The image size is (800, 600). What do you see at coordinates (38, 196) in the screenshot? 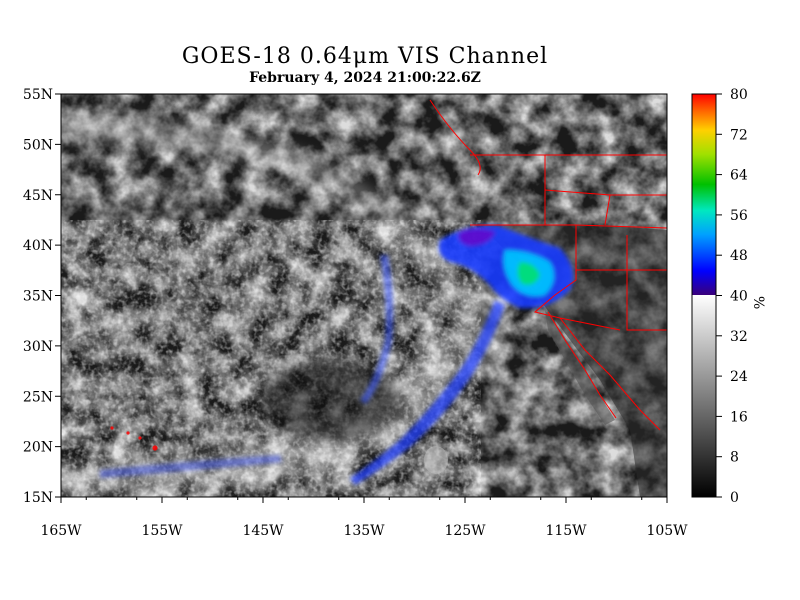
I see `lat-tick-label: 45N` at bounding box center [38, 196].